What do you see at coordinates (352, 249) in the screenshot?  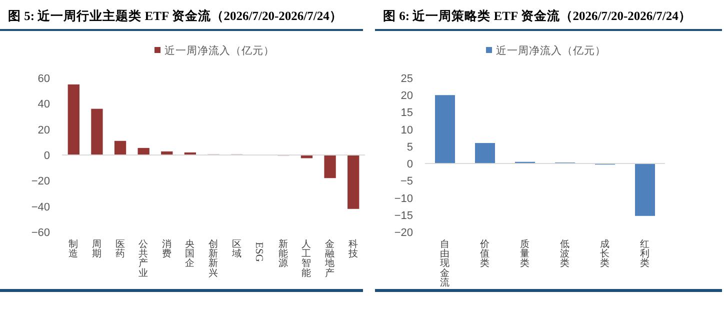 I see `x-tick-label: 科技` at bounding box center [352, 249].